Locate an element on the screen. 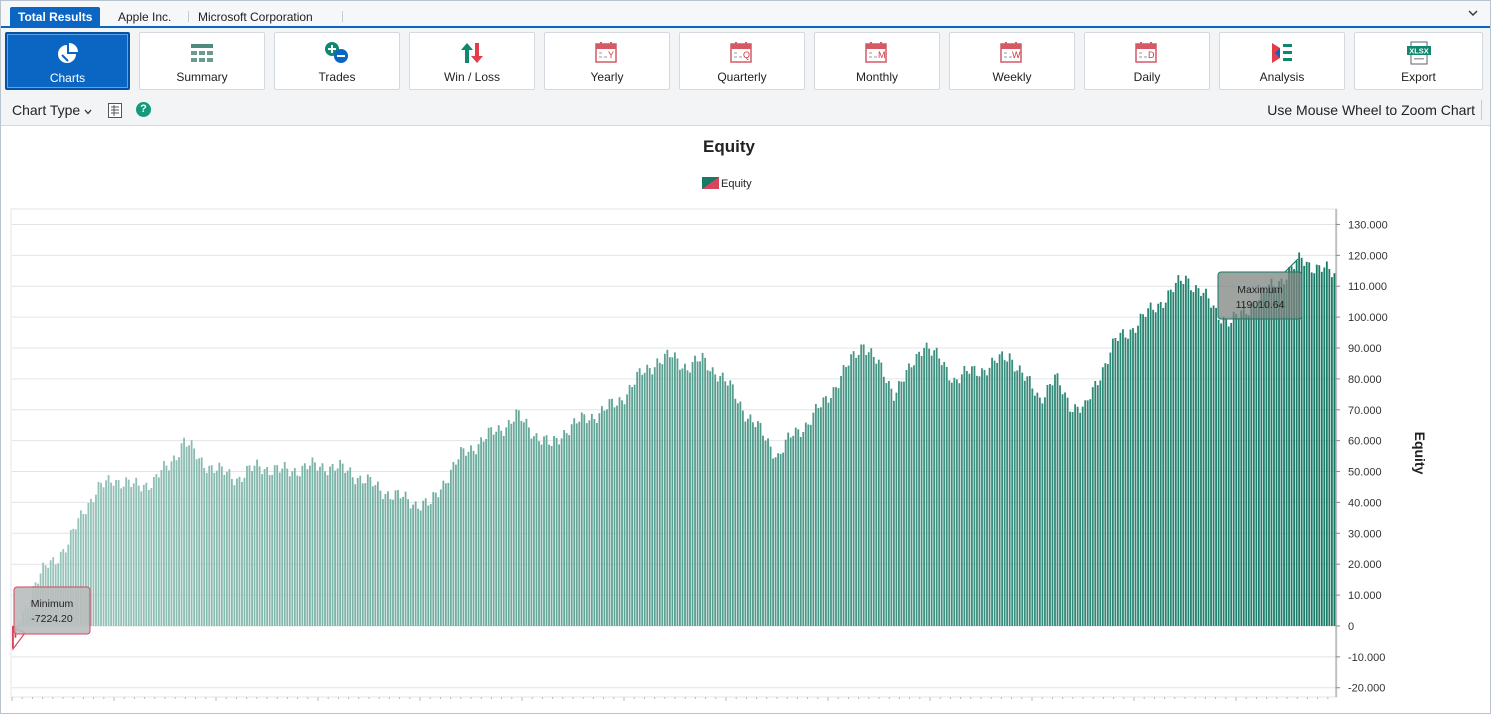  monthly-button: M Monthly is located at coordinates (877, 61).